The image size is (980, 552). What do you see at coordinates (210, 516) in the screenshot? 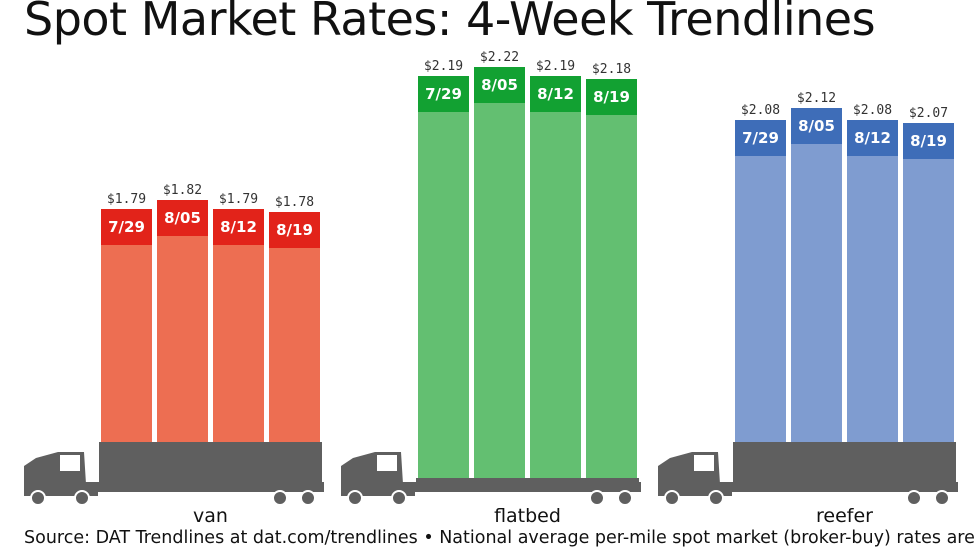
I see `series-label-van: van` at bounding box center [210, 516].